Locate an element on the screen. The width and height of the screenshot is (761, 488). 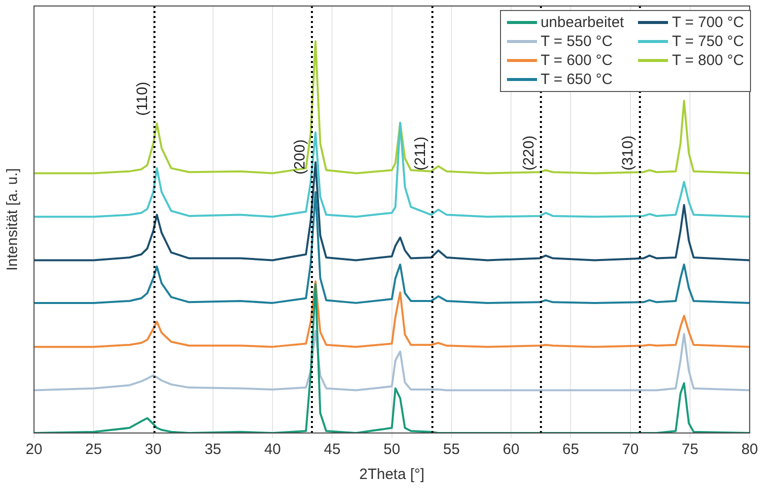
legend-label: T = 600 °C is located at coordinates (576, 60).